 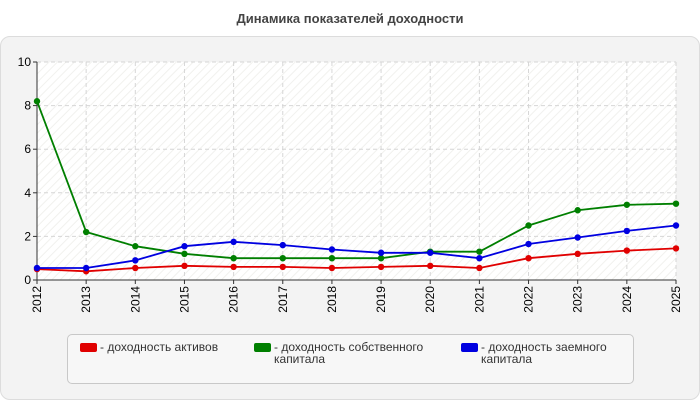 I want to click on y-tick-label: 2, so click(x=27, y=236).